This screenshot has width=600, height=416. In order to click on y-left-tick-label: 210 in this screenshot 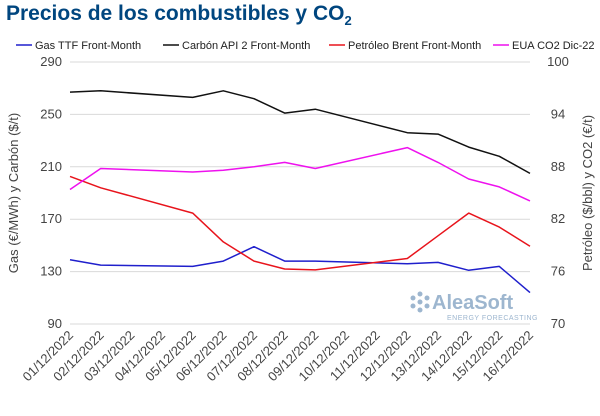, I will do `click(51, 166)`.